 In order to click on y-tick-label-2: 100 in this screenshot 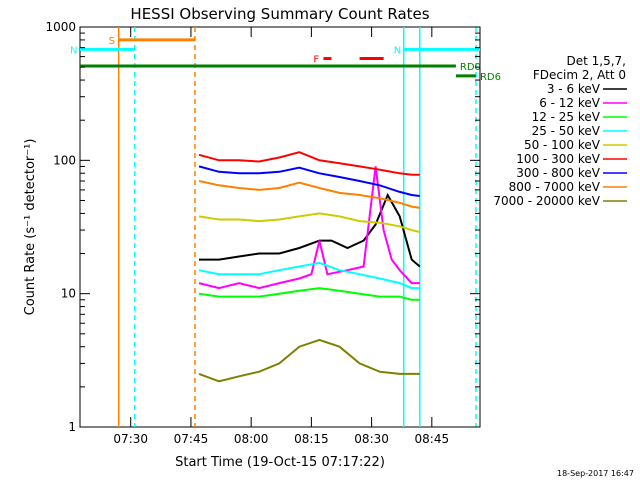, I will do `click(64, 160)`.